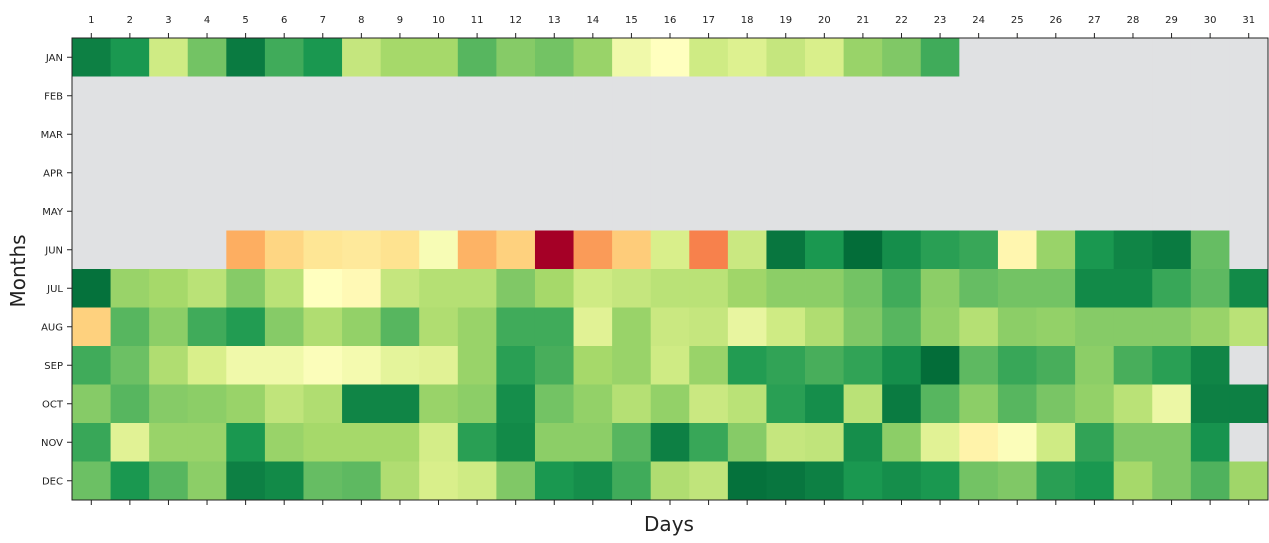 This screenshot has width=1269, height=543. Describe the element at coordinates (785, 20) in the screenshot. I see `x-tick-label: 19` at that location.